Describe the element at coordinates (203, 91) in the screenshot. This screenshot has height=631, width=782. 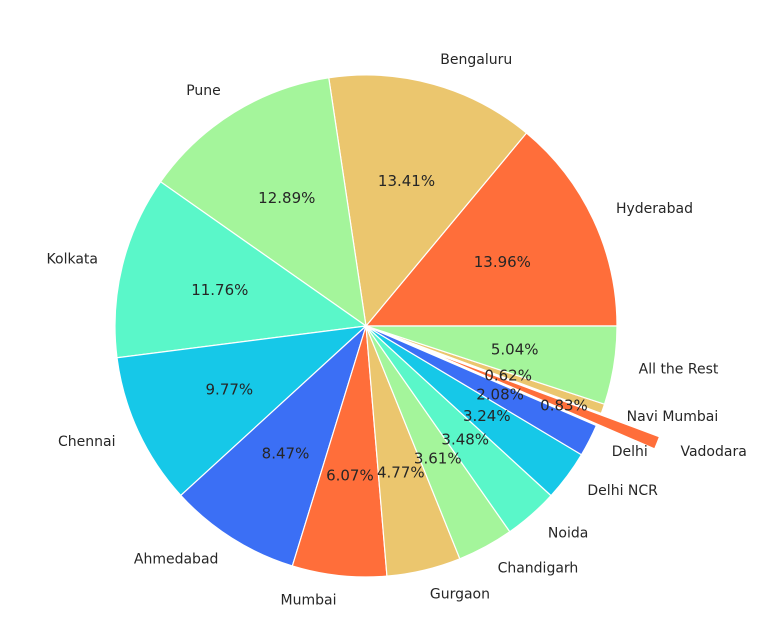
I see `pie-category-label-pune: Pune` at that location.